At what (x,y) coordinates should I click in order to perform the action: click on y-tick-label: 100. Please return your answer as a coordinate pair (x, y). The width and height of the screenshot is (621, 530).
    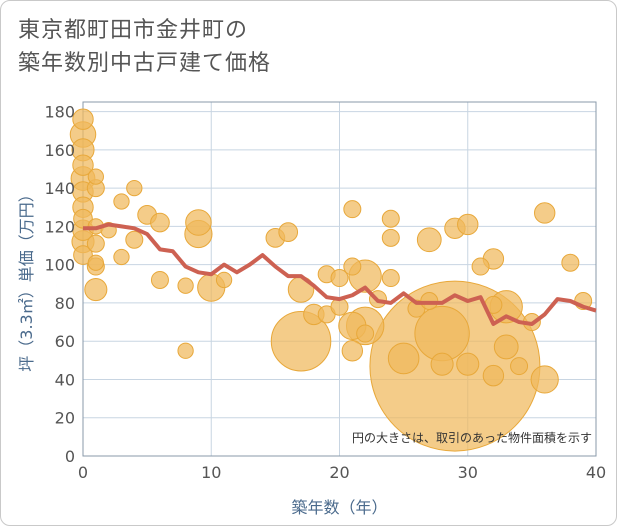
    Looking at the image, I should click on (59, 265).